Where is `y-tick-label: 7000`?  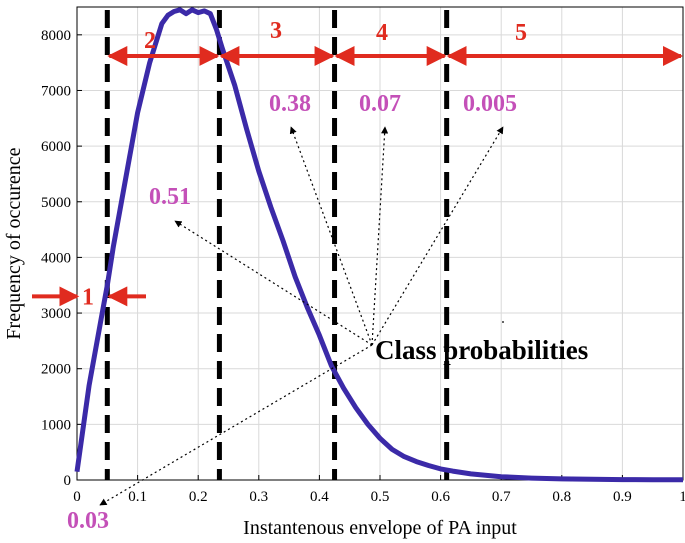
y-tick-label: 7000 is located at coordinates (56, 91).